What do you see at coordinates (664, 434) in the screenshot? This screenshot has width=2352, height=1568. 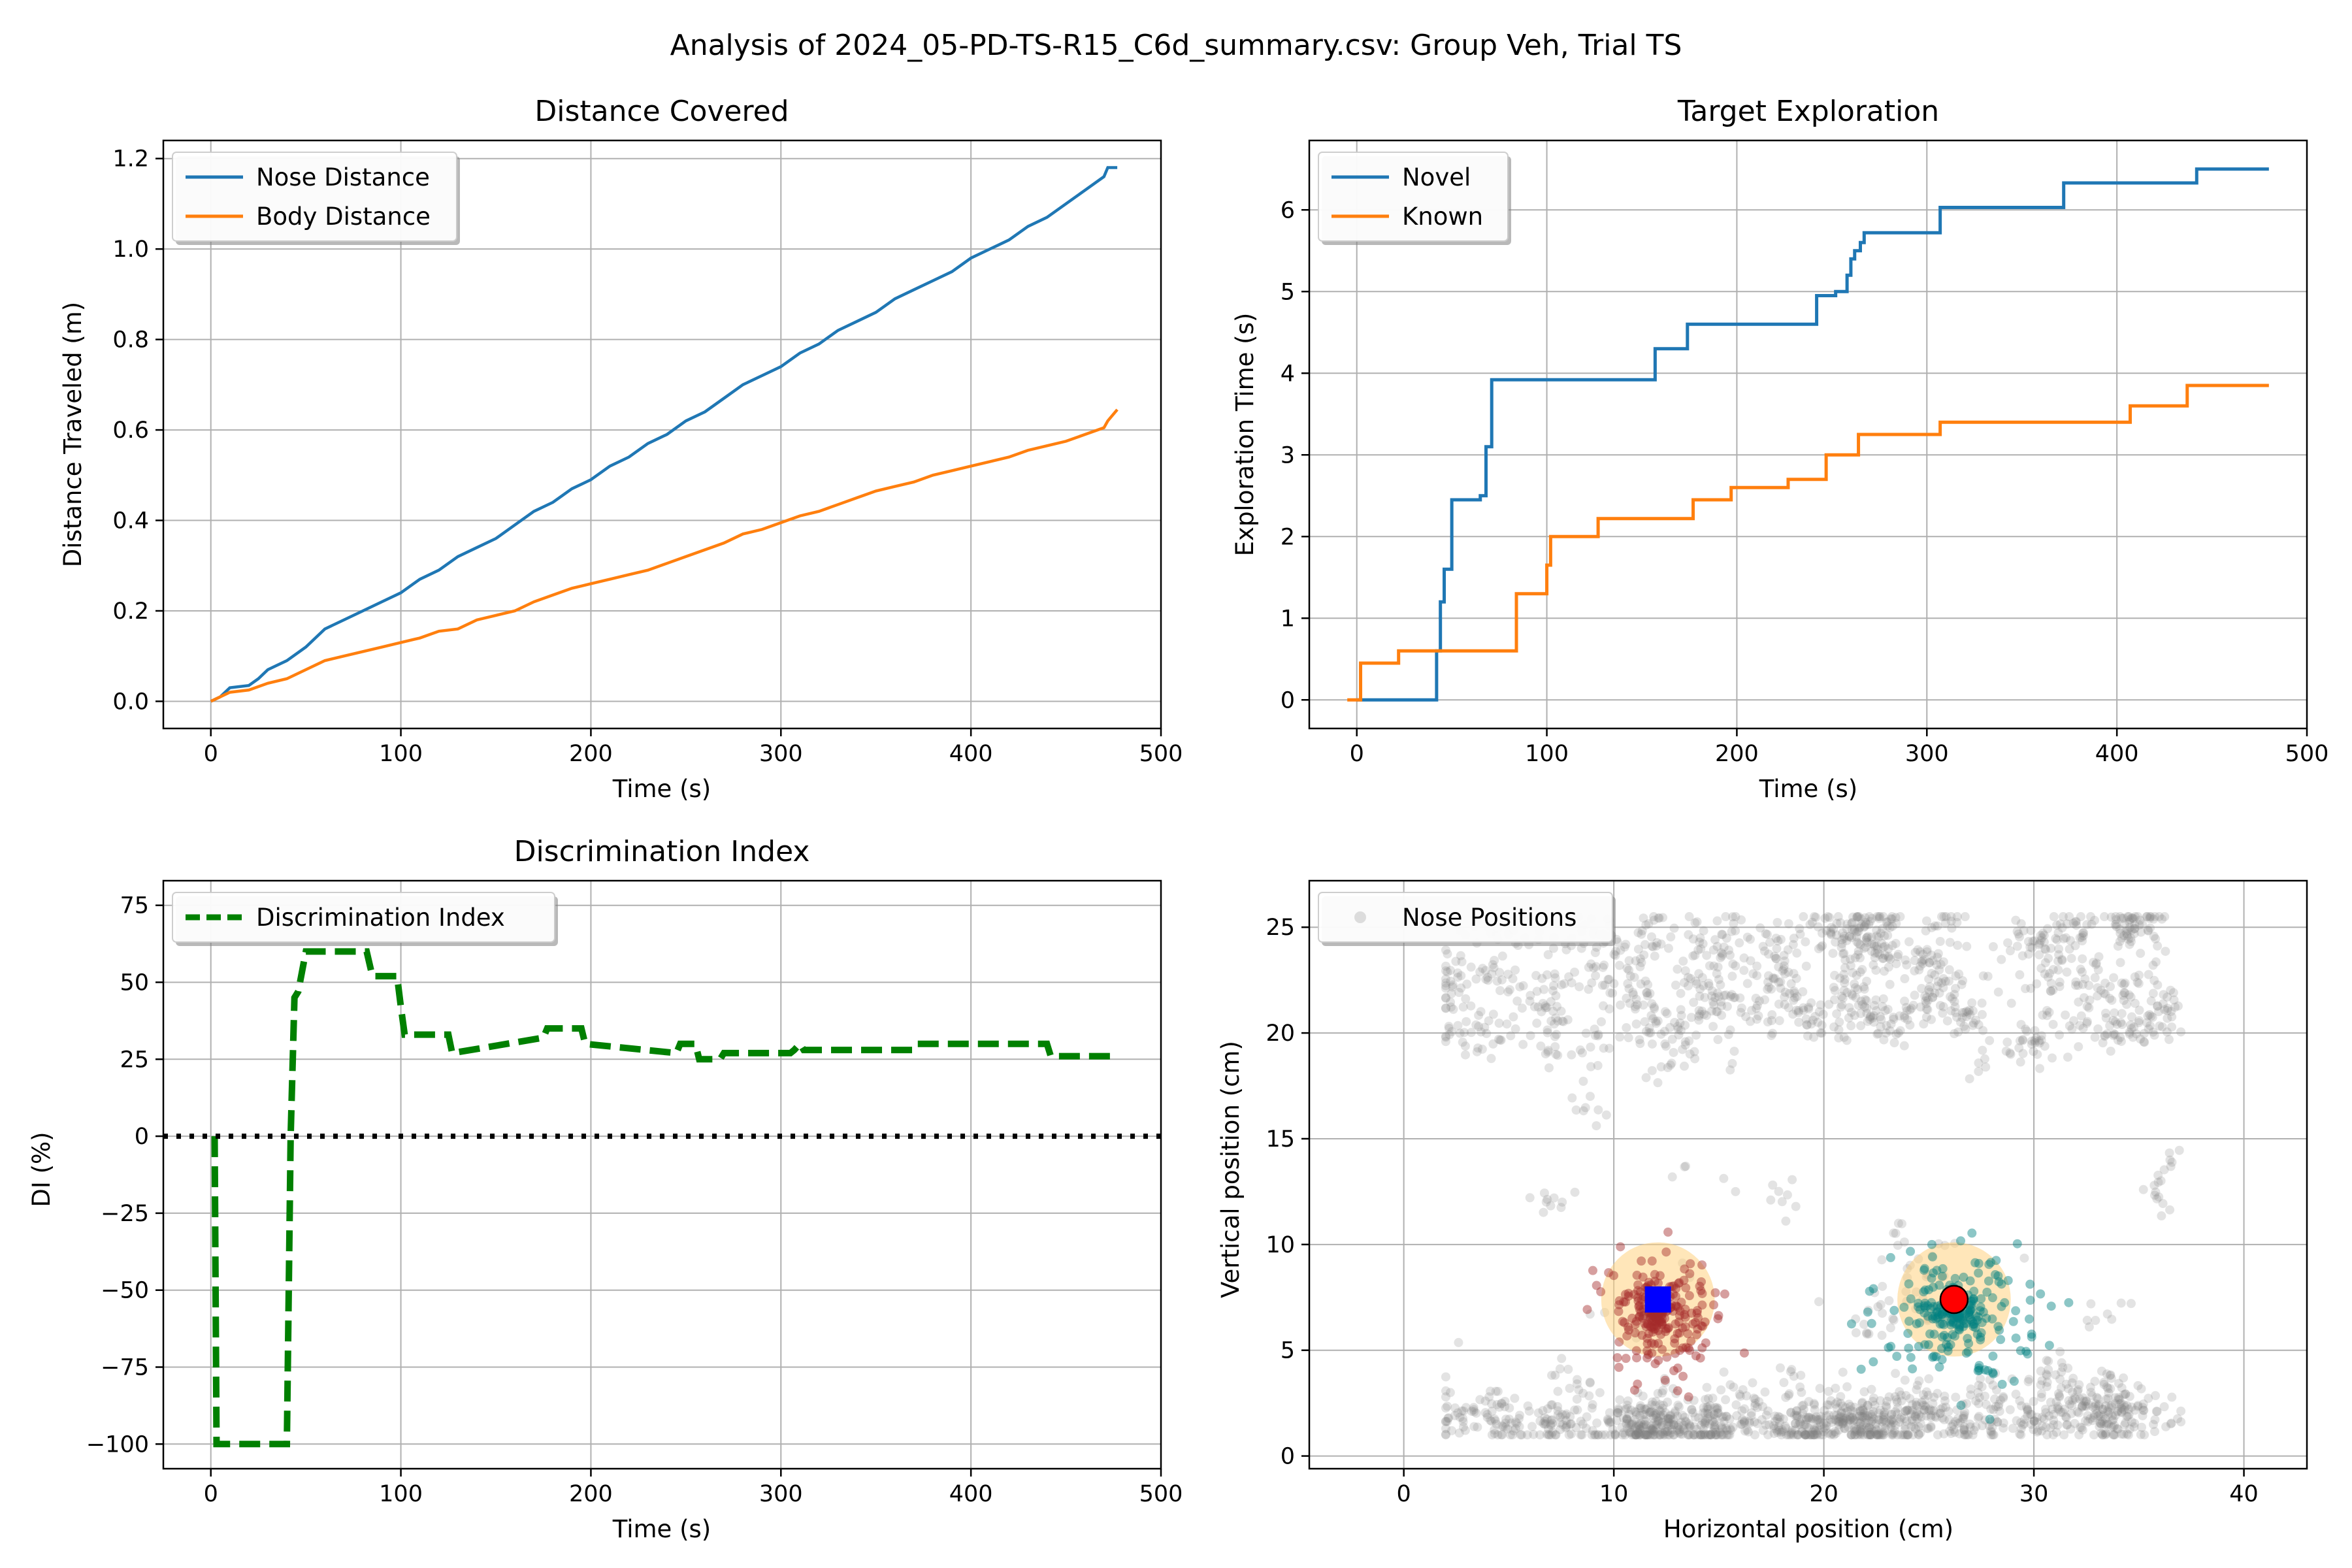 I see `distance-chart-series-group` at bounding box center [664, 434].